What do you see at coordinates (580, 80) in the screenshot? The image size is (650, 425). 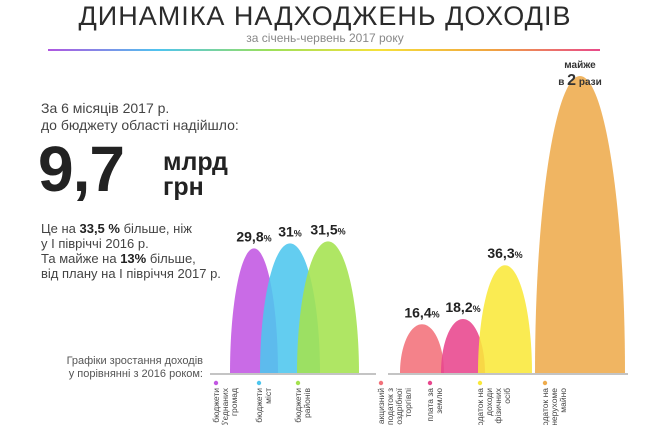 I see `annotation-line-2: в 2 рази` at bounding box center [580, 80].